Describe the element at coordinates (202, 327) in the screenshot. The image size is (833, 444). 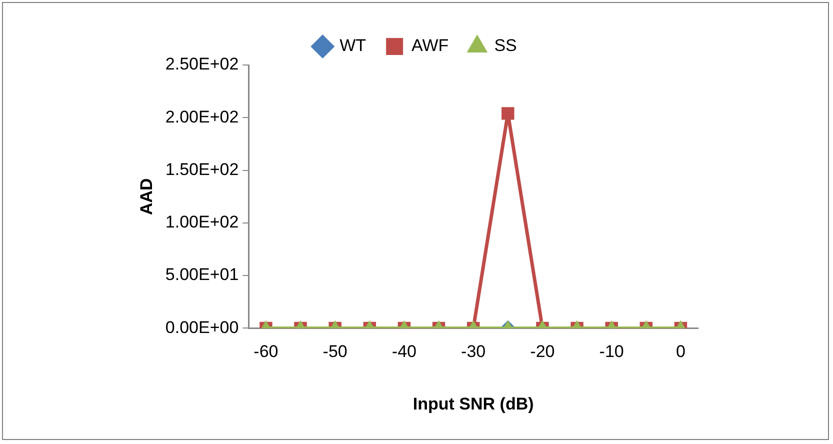
I see `y-tick-label: 0.00E+00` at that location.